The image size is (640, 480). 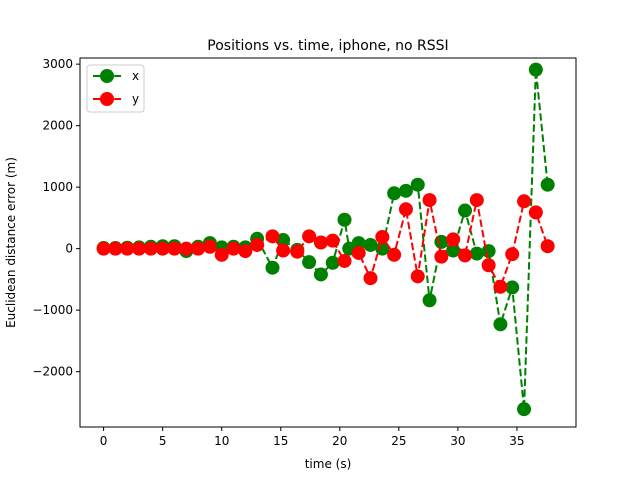 What do you see at coordinates (57, 187) in the screenshot?
I see `y-tick-label: 1000` at bounding box center [57, 187].